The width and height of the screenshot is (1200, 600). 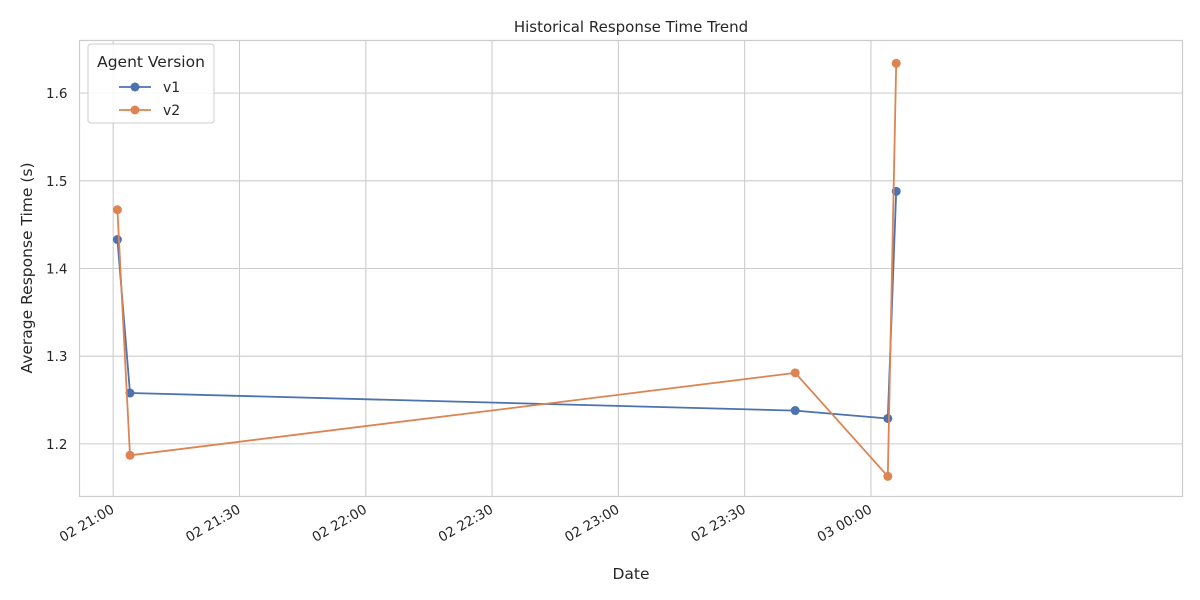 I want to click on y-tick-label: 1.3, so click(x=56, y=357).